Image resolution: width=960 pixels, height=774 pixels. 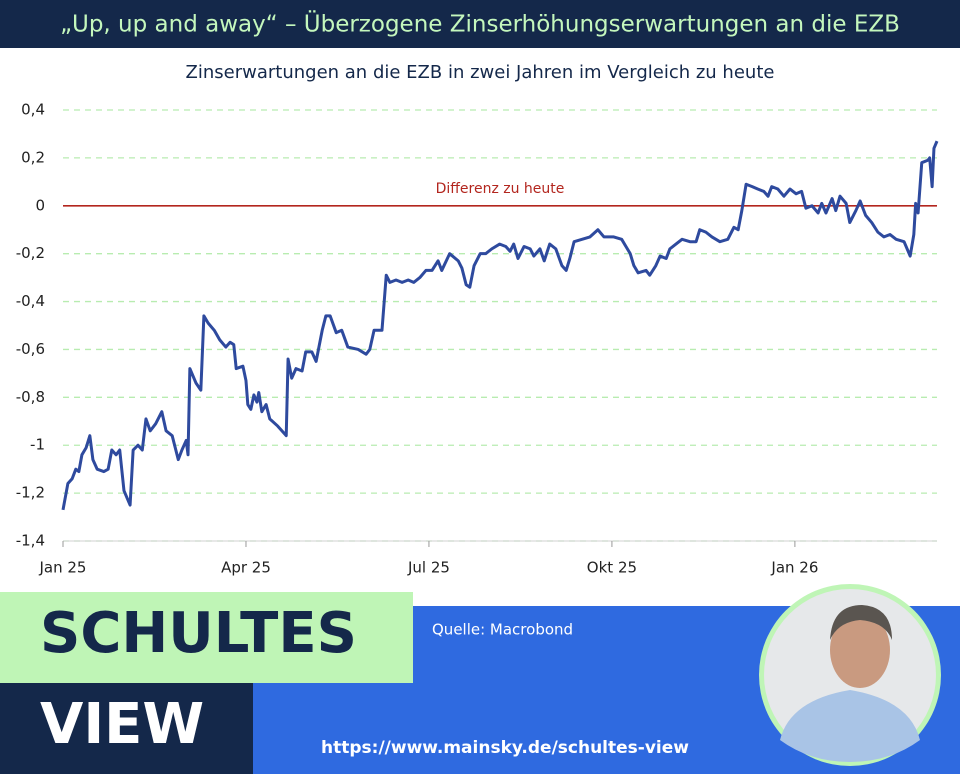 I want to click on brand-box, so click(x=206, y=637).